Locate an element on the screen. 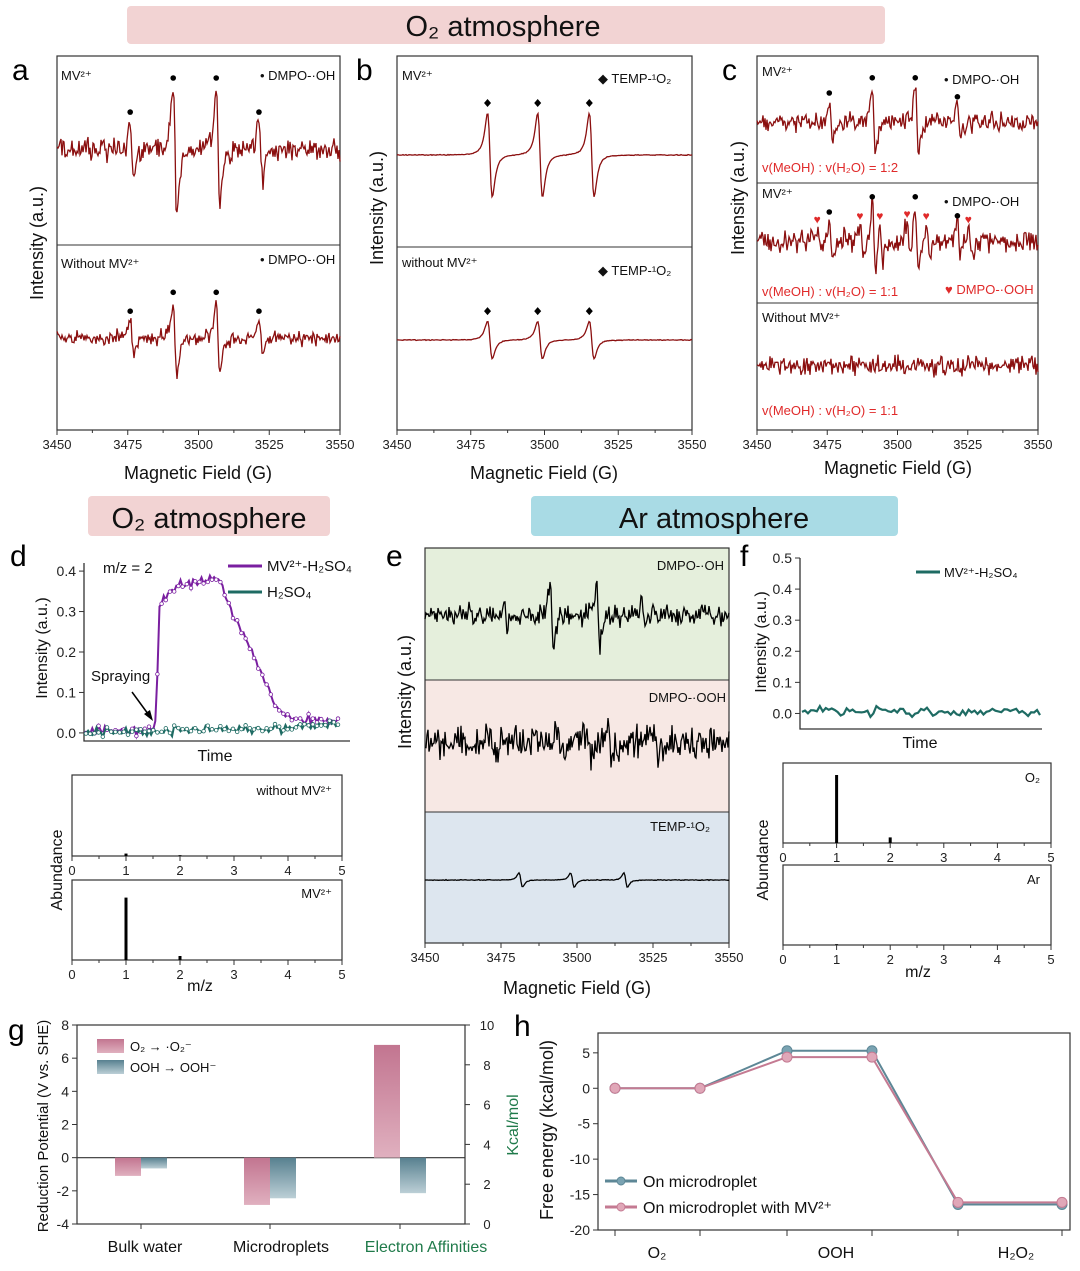 Image resolution: width=1080 pixels, height=1271 pixels. a-top-spectrum is located at coordinates (198, 151).